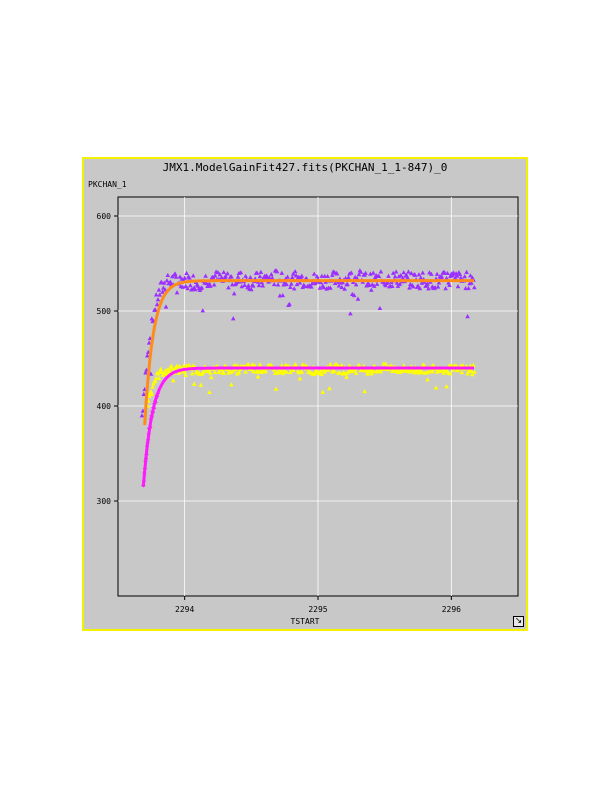 This screenshot has width=612, height=792. What do you see at coordinates (305, 621) in the screenshot?
I see `x-axis-label: TSTART` at bounding box center [305, 621].